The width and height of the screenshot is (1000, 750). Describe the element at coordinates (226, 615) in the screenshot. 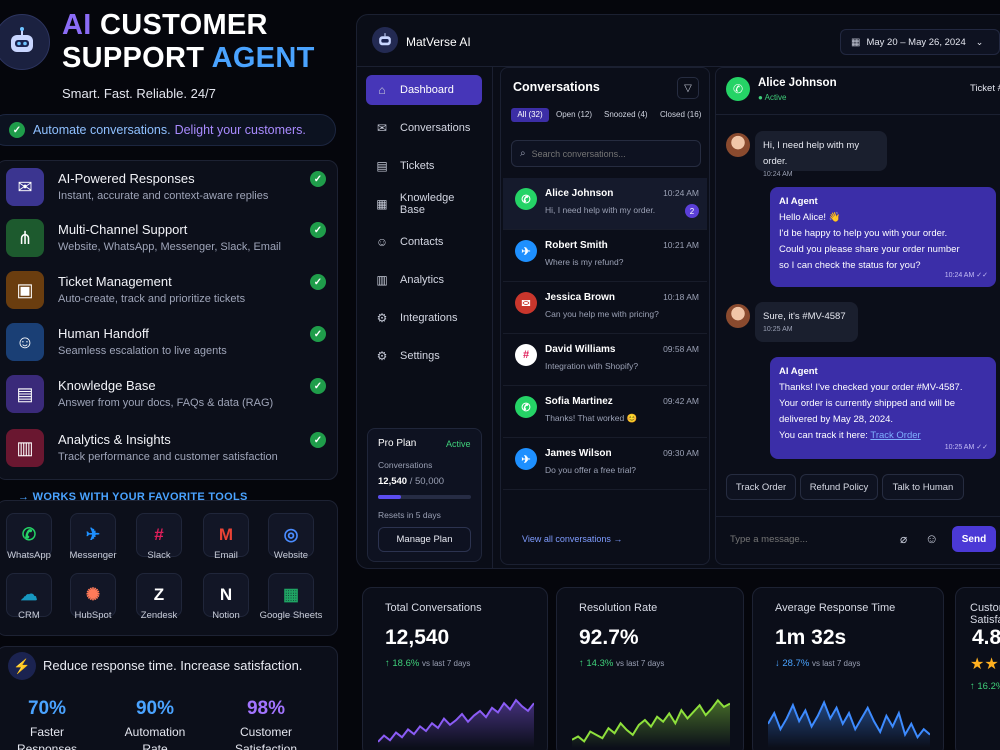

I see `tool-label: Notion` at that location.